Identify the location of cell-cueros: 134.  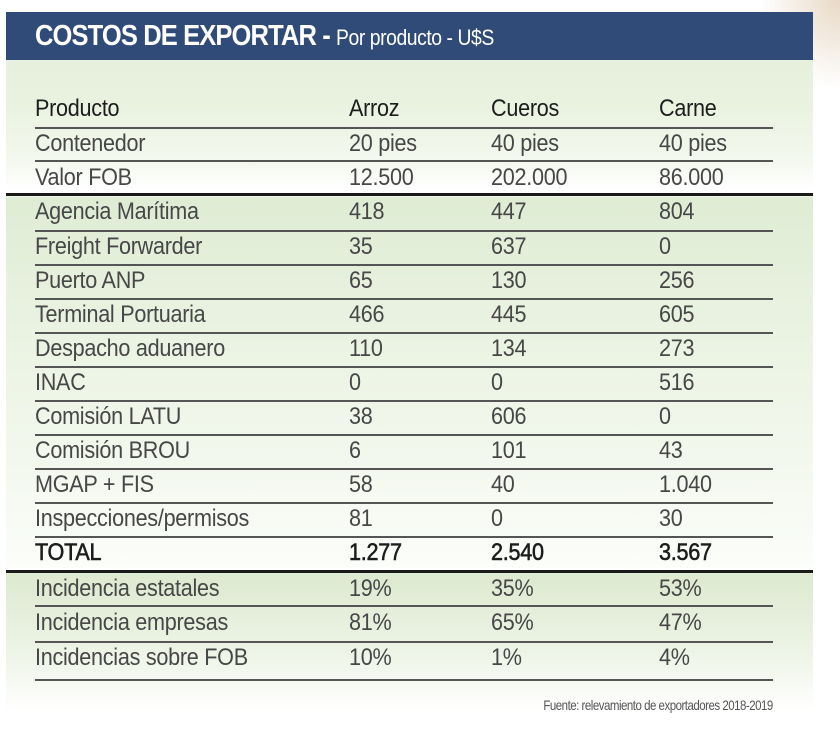
(509, 348).